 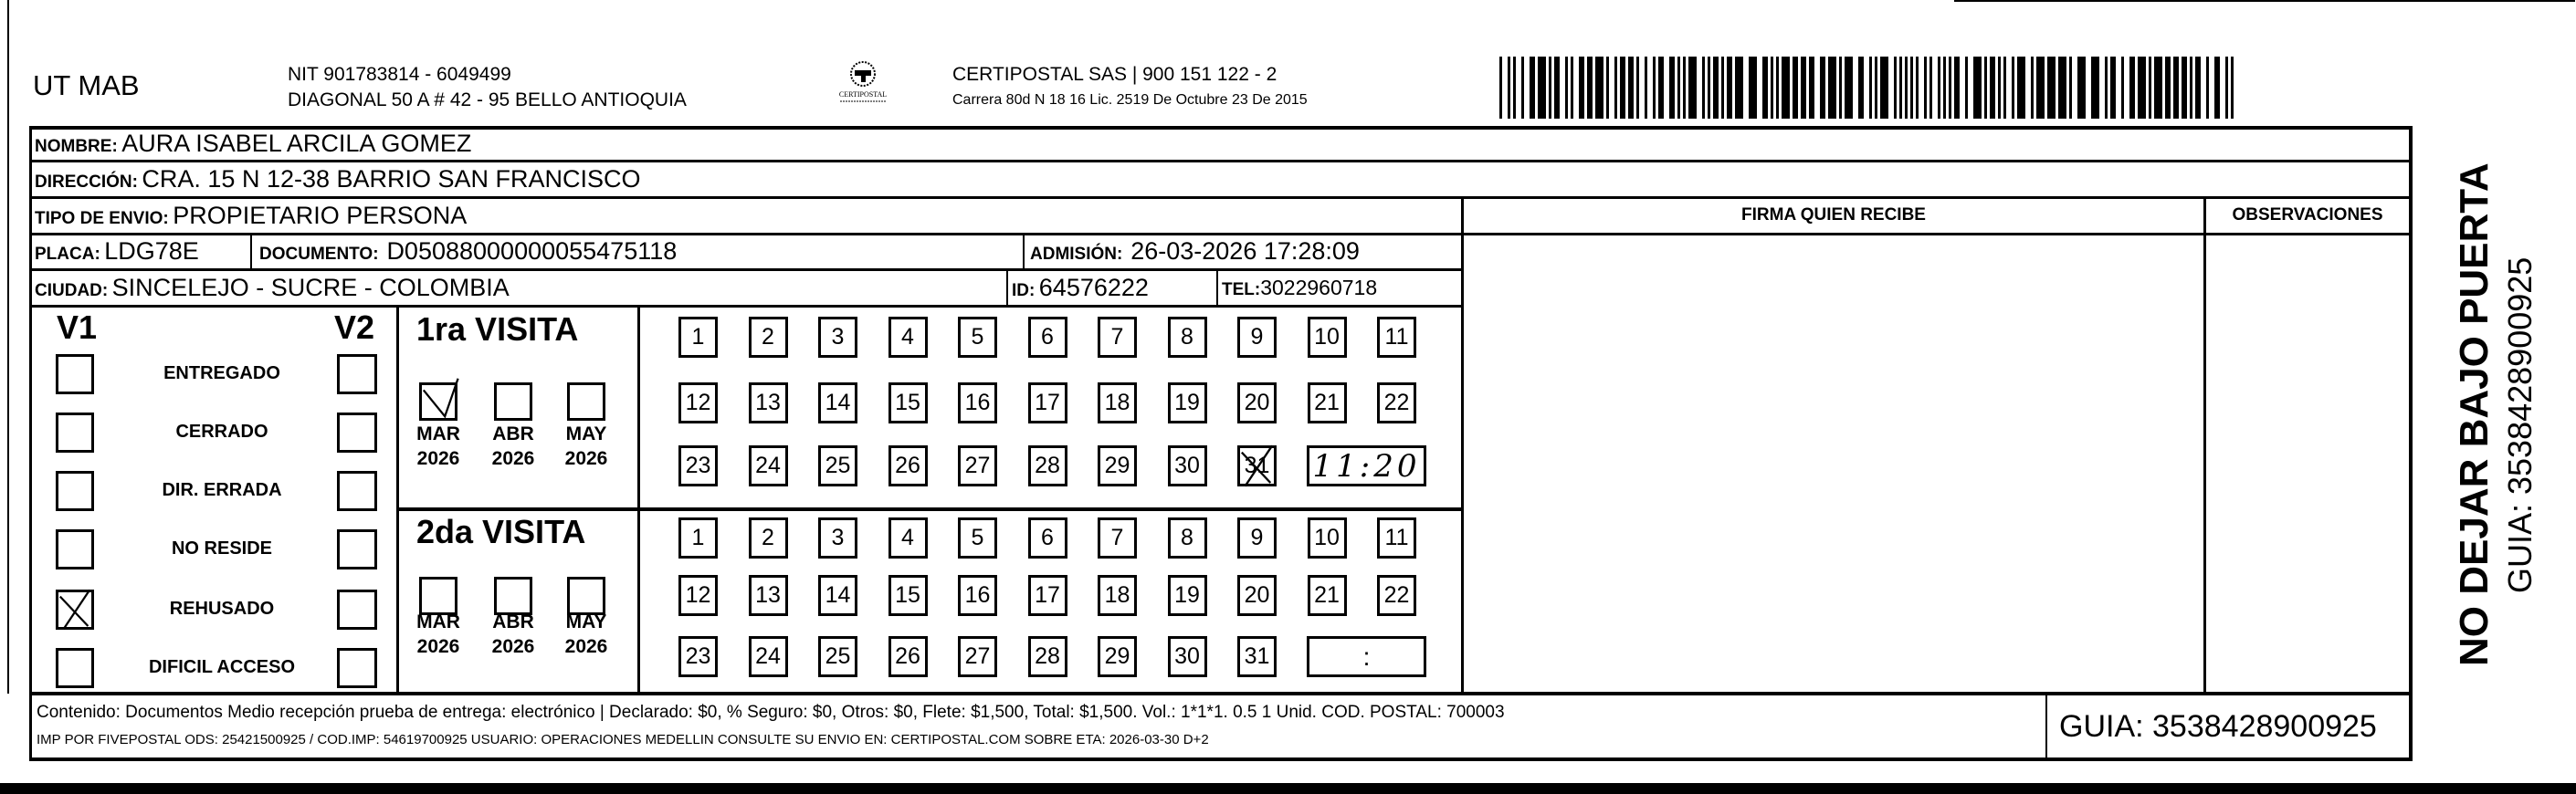 What do you see at coordinates (1221, 759) in the screenshot?
I see `frame-bottom` at bounding box center [1221, 759].